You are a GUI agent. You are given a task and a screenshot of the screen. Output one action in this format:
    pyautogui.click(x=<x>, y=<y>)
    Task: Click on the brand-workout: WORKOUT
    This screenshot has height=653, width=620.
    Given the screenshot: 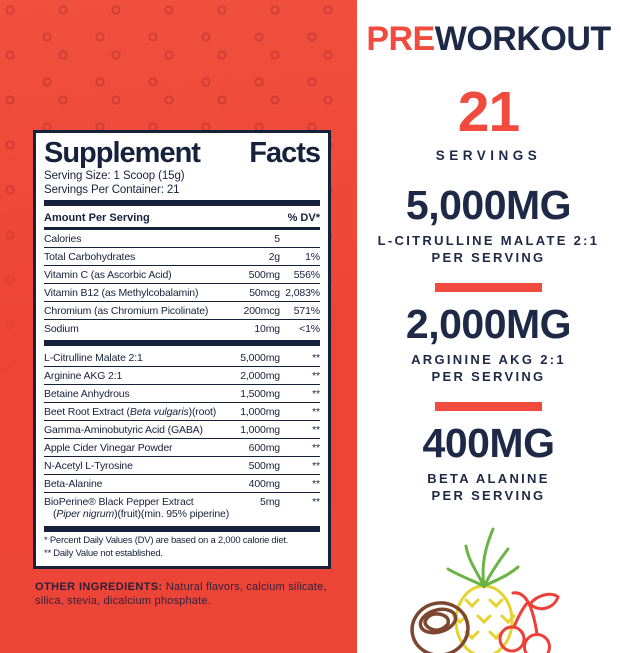 What is the action you would take?
    pyautogui.click(x=522, y=39)
    